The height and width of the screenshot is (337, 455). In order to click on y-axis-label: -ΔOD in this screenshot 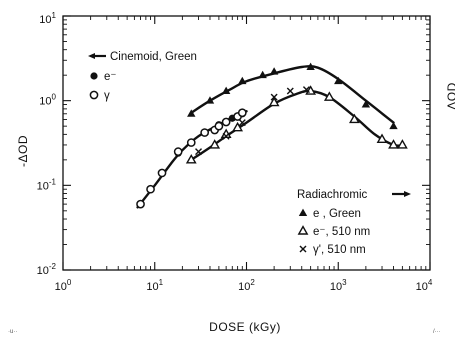, I will do `click(23, 151)`.